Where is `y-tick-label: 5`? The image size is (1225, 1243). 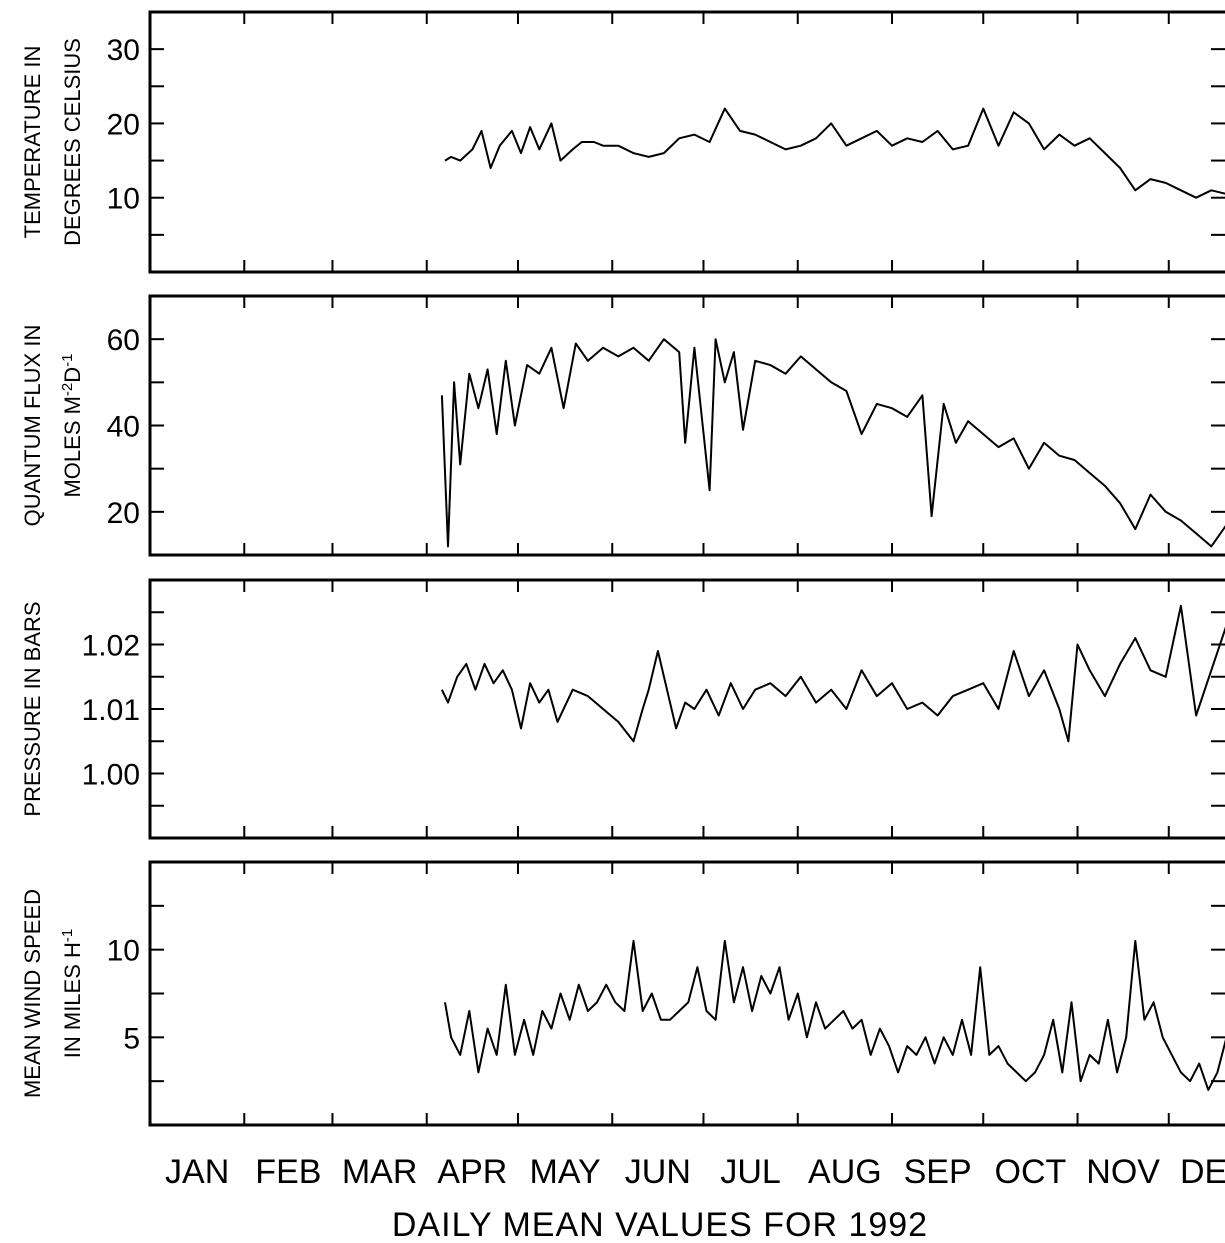
y-tick-label: 5 is located at coordinates (131, 1038).